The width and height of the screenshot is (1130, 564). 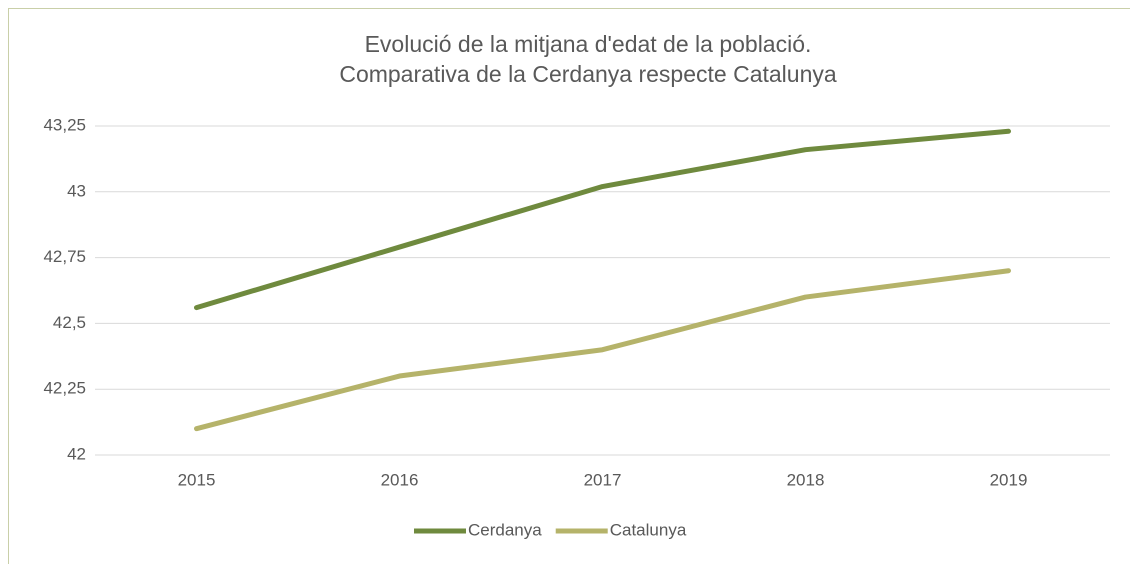 I want to click on legend-label: Catalunya, so click(x=648, y=529).